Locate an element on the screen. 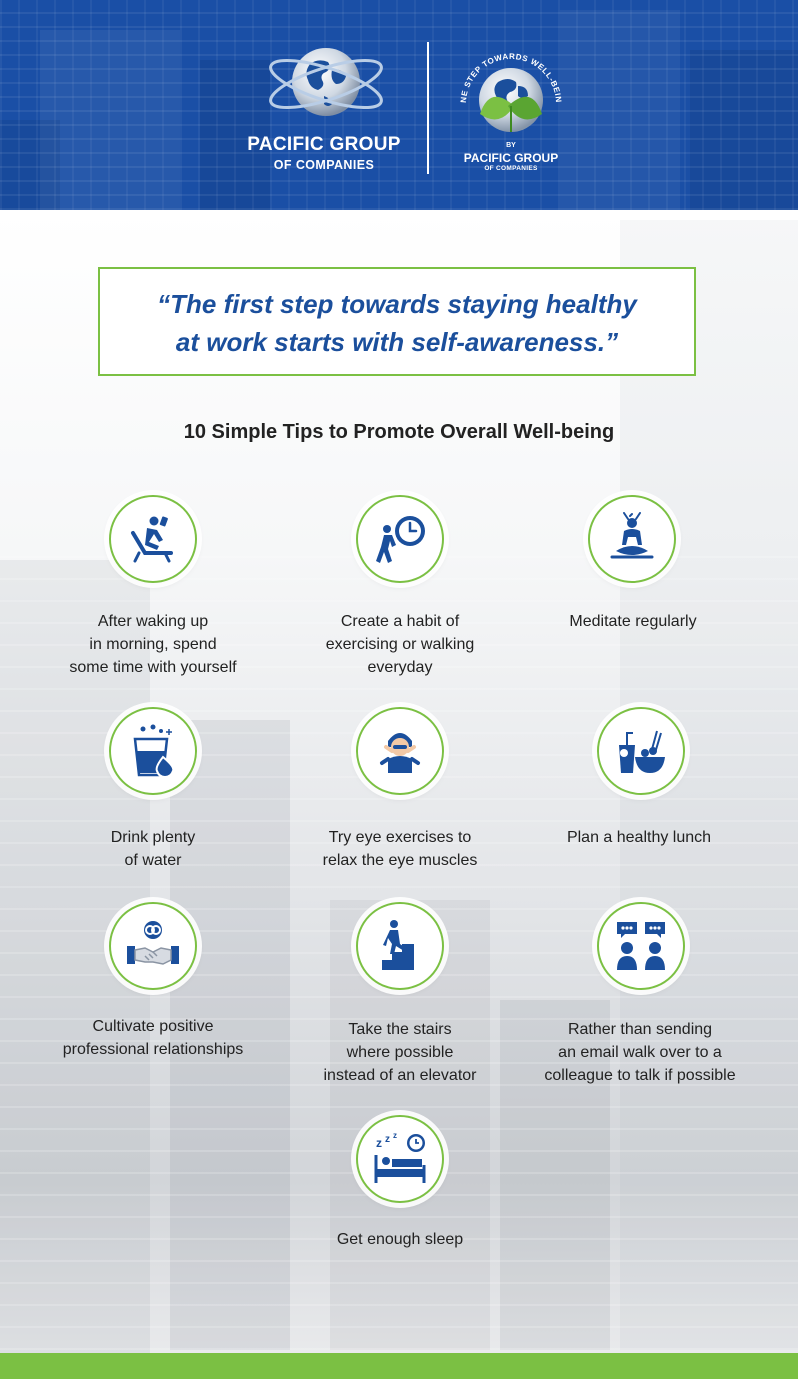  tip-label-line: of water is located at coordinates (153, 860).